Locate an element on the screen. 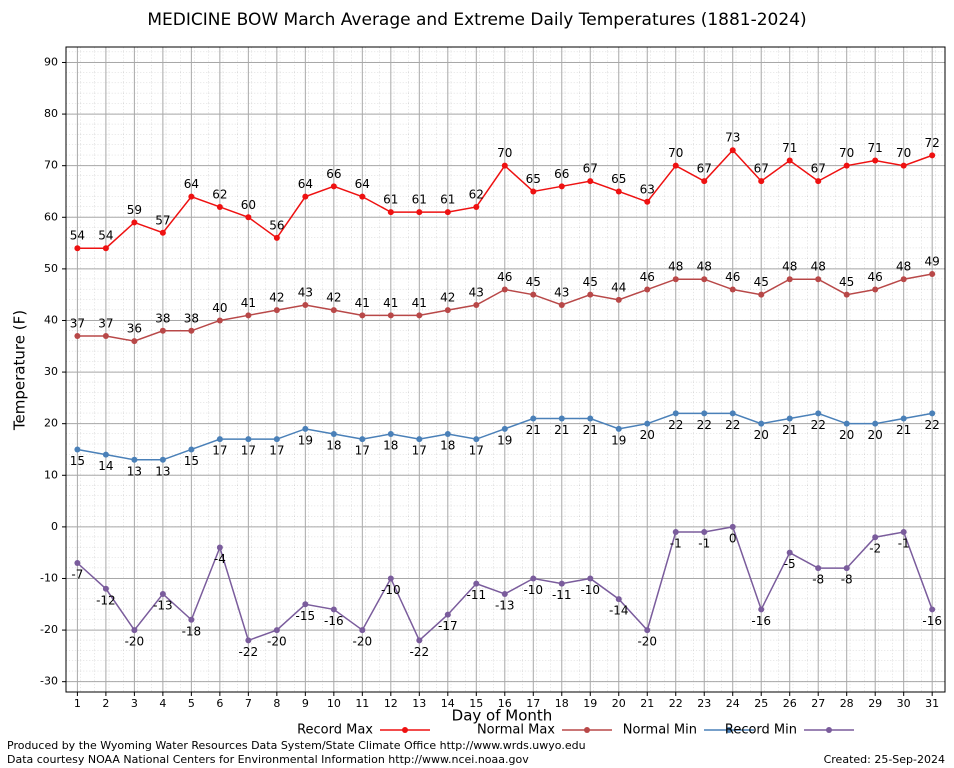  x-tick-label: 3 is located at coordinates (134, 703).